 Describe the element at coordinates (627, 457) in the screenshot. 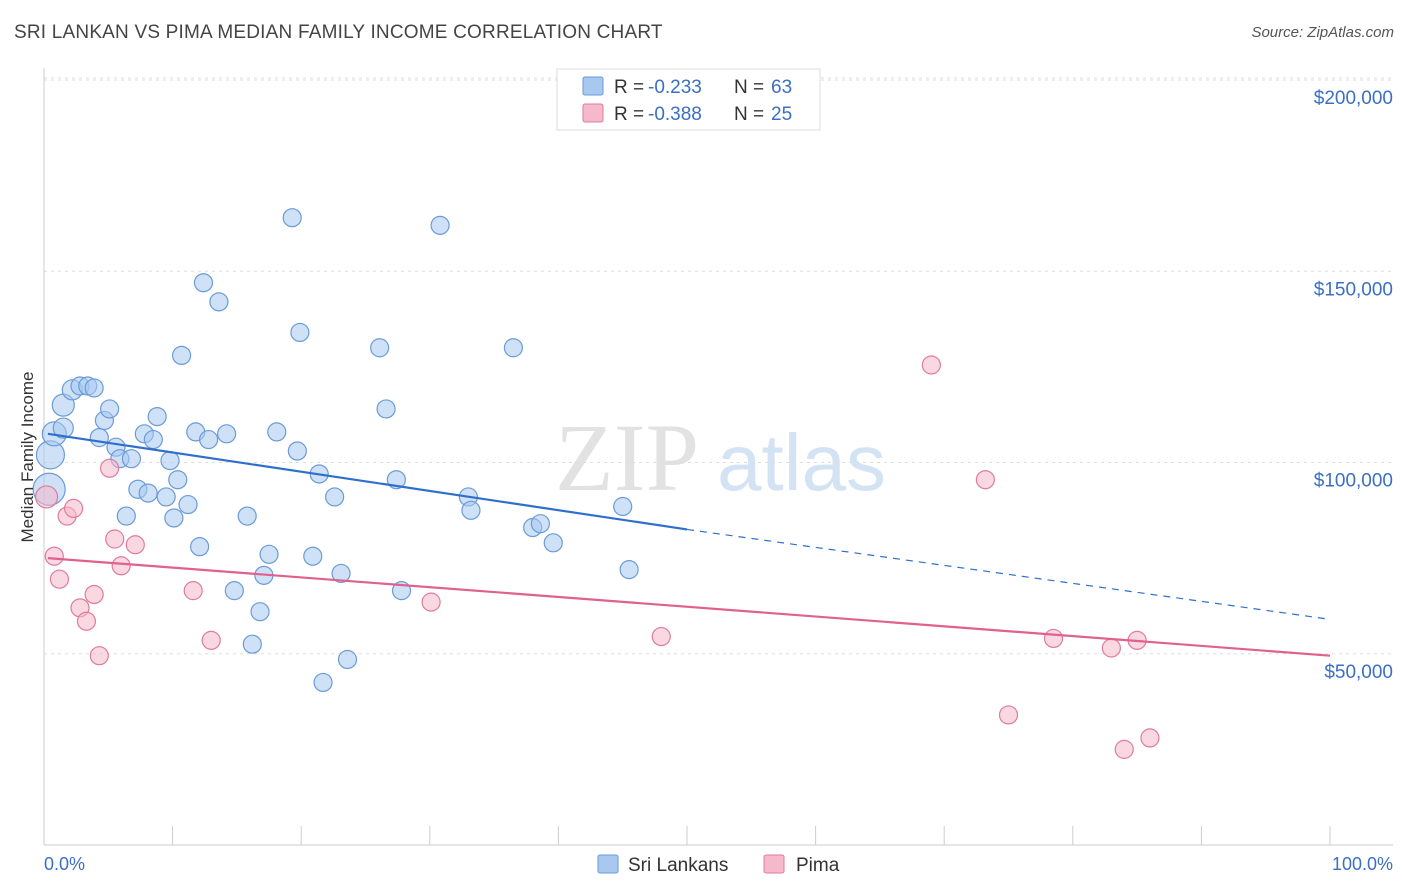

I see `watermark-zip: ZIP` at that location.